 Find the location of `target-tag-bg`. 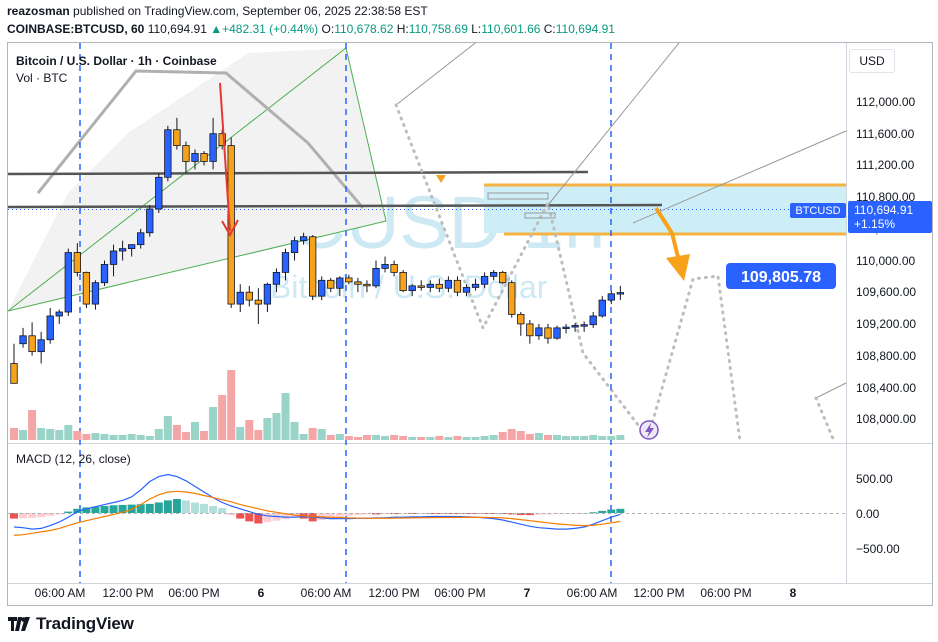

target-tag-bg is located at coordinates (781, 276).